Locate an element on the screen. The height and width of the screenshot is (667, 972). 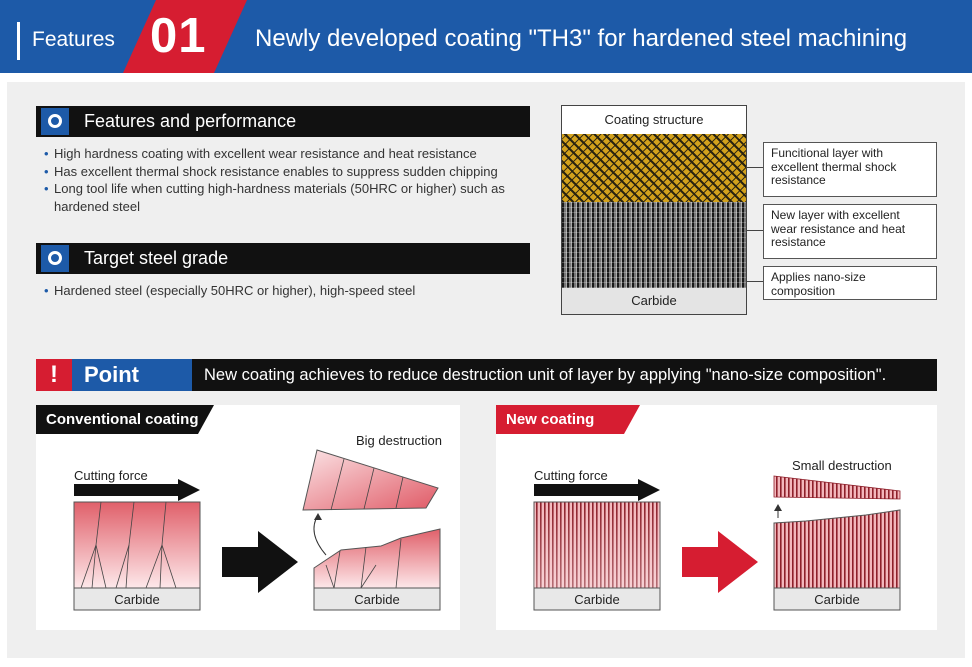
conventional-coating-tag: Conventional coating is located at coordinates (125, 419).